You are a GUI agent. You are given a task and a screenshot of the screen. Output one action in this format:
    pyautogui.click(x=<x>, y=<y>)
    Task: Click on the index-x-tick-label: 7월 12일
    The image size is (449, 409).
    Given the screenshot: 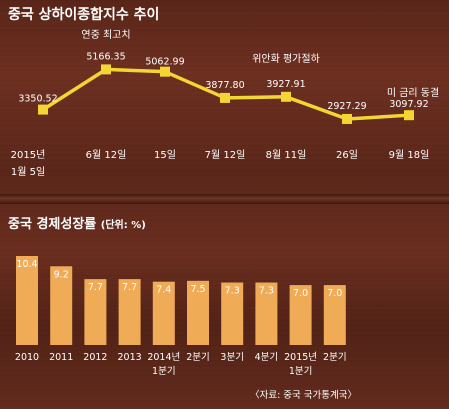 What is the action you would take?
    pyautogui.click(x=225, y=155)
    